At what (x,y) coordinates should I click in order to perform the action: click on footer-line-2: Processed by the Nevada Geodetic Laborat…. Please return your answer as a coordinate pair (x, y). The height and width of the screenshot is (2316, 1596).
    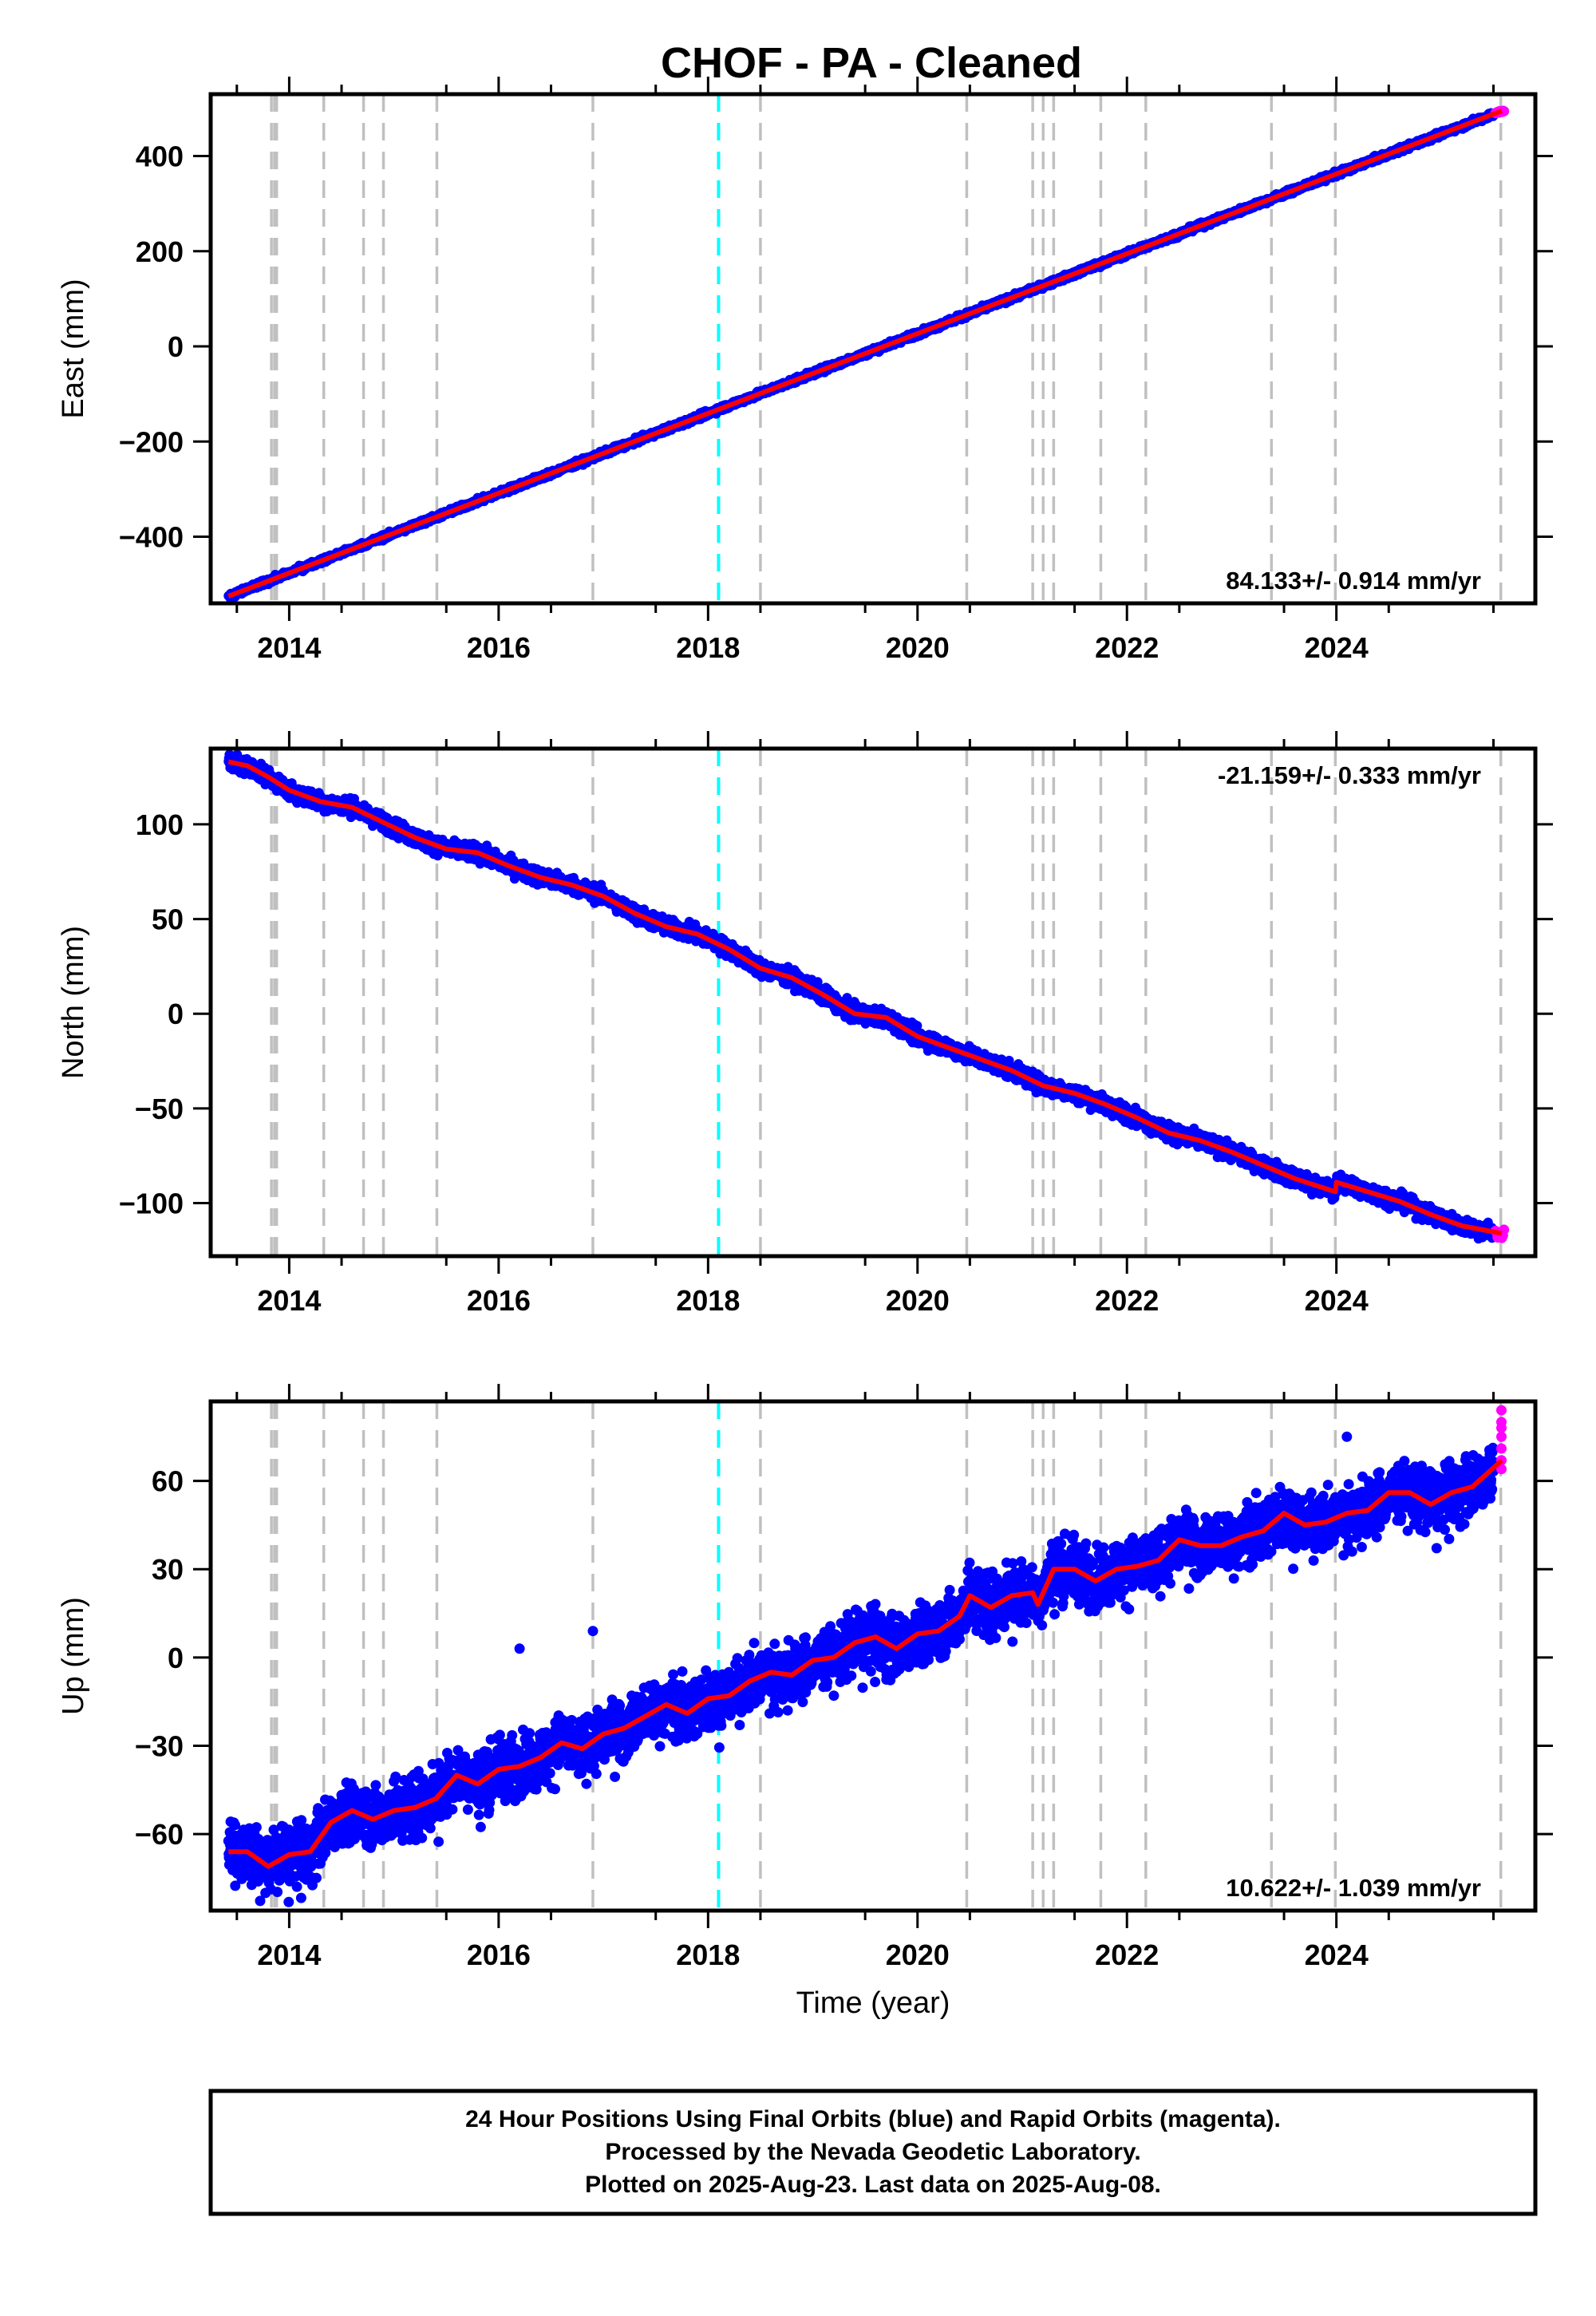
    Looking at the image, I should click on (873, 2152).